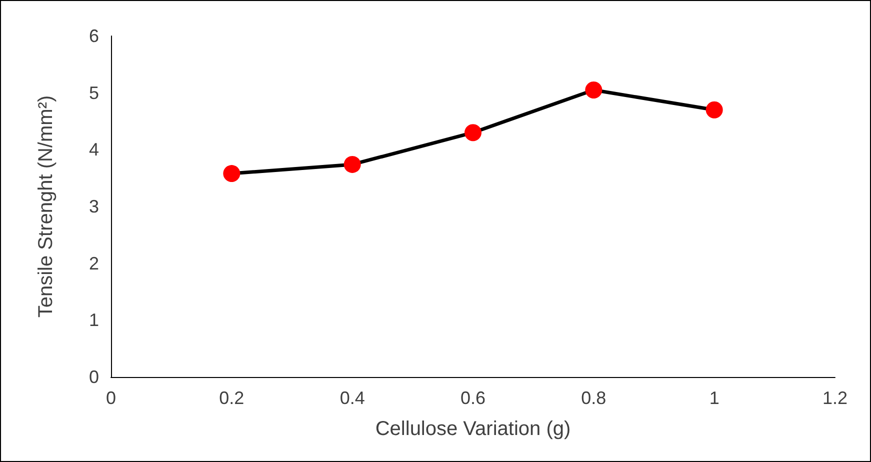 The width and height of the screenshot is (871, 462). I want to click on y-tick-label: 2, so click(93, 263).